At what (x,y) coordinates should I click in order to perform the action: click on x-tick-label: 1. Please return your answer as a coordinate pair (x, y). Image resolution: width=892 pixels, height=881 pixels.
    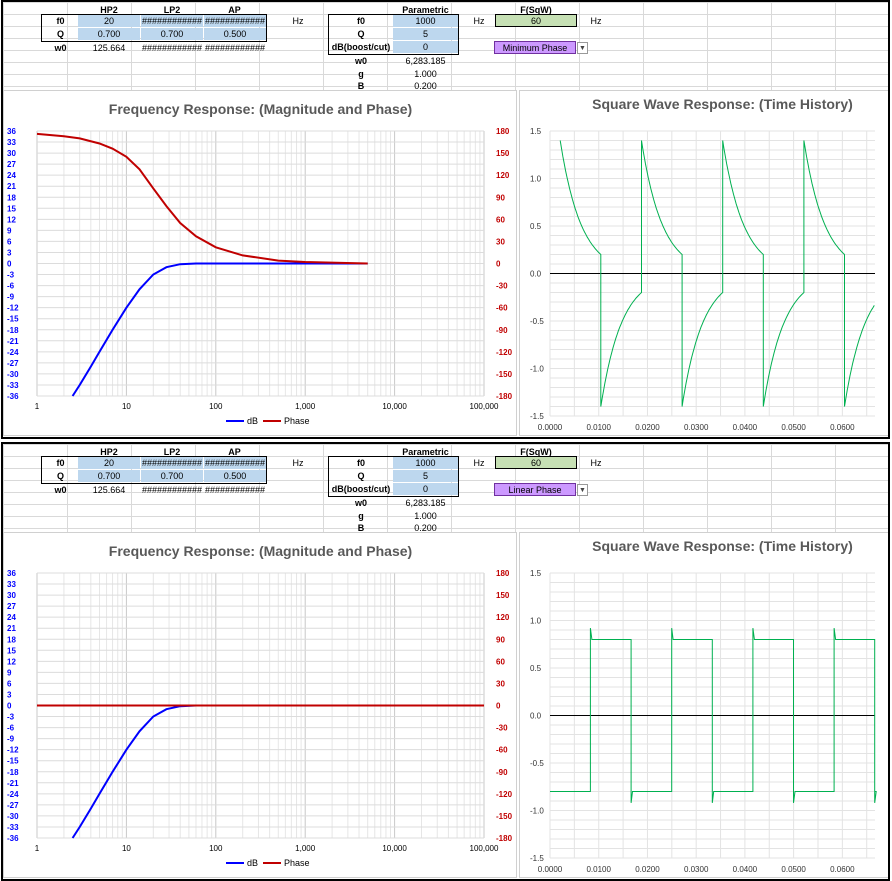
    Looking at the image, I should click on (37, 848).